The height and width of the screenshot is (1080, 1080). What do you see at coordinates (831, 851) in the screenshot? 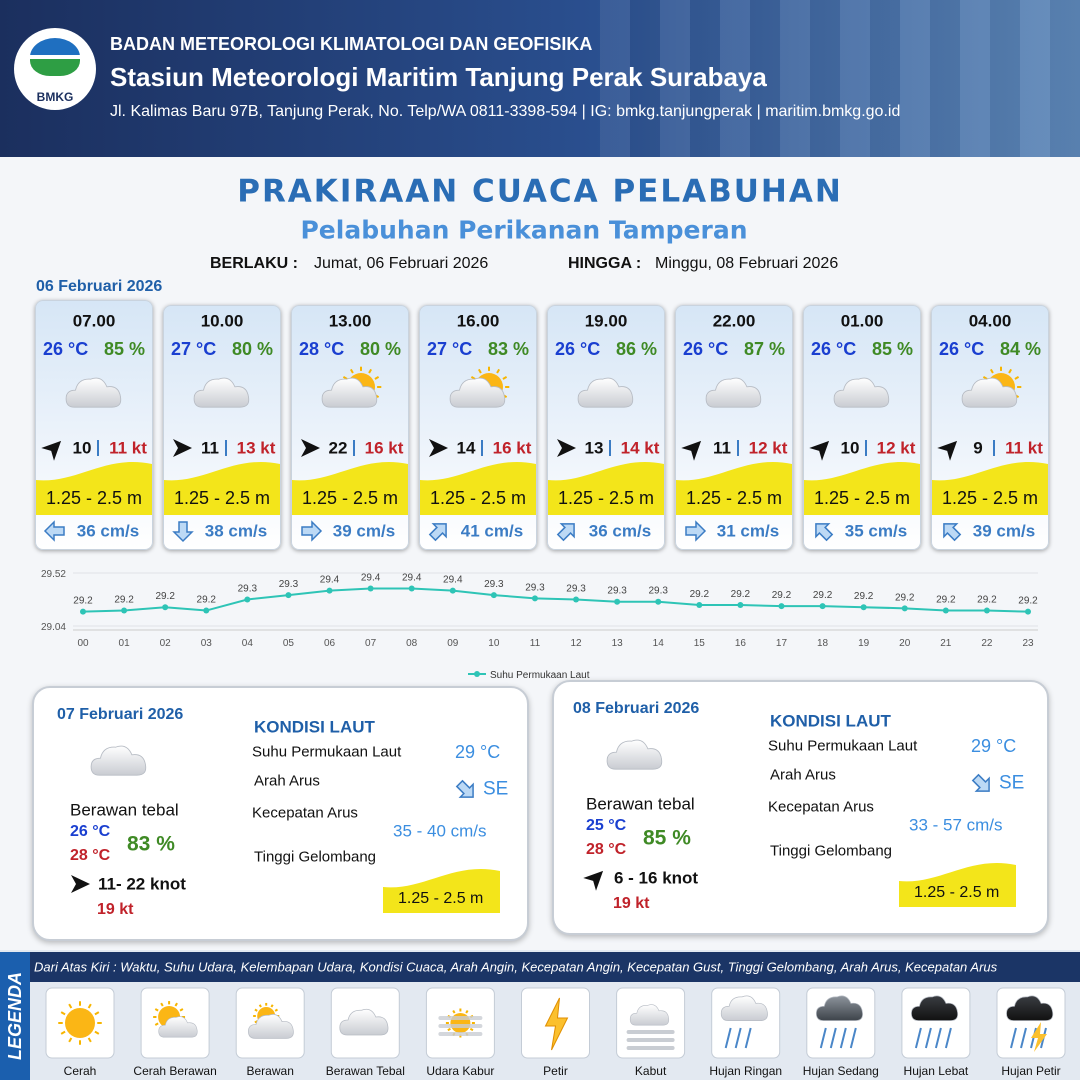
I see `wave-label: Tinggi Gelombang` at bounding box center [831, 851].